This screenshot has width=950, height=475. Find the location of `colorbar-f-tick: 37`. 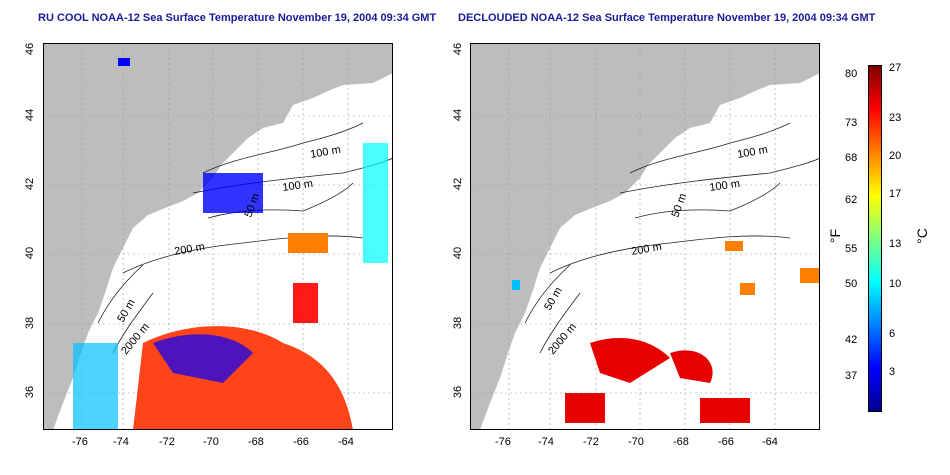

colorbar-f-tick: 37 is located at coordinates (851, 376).